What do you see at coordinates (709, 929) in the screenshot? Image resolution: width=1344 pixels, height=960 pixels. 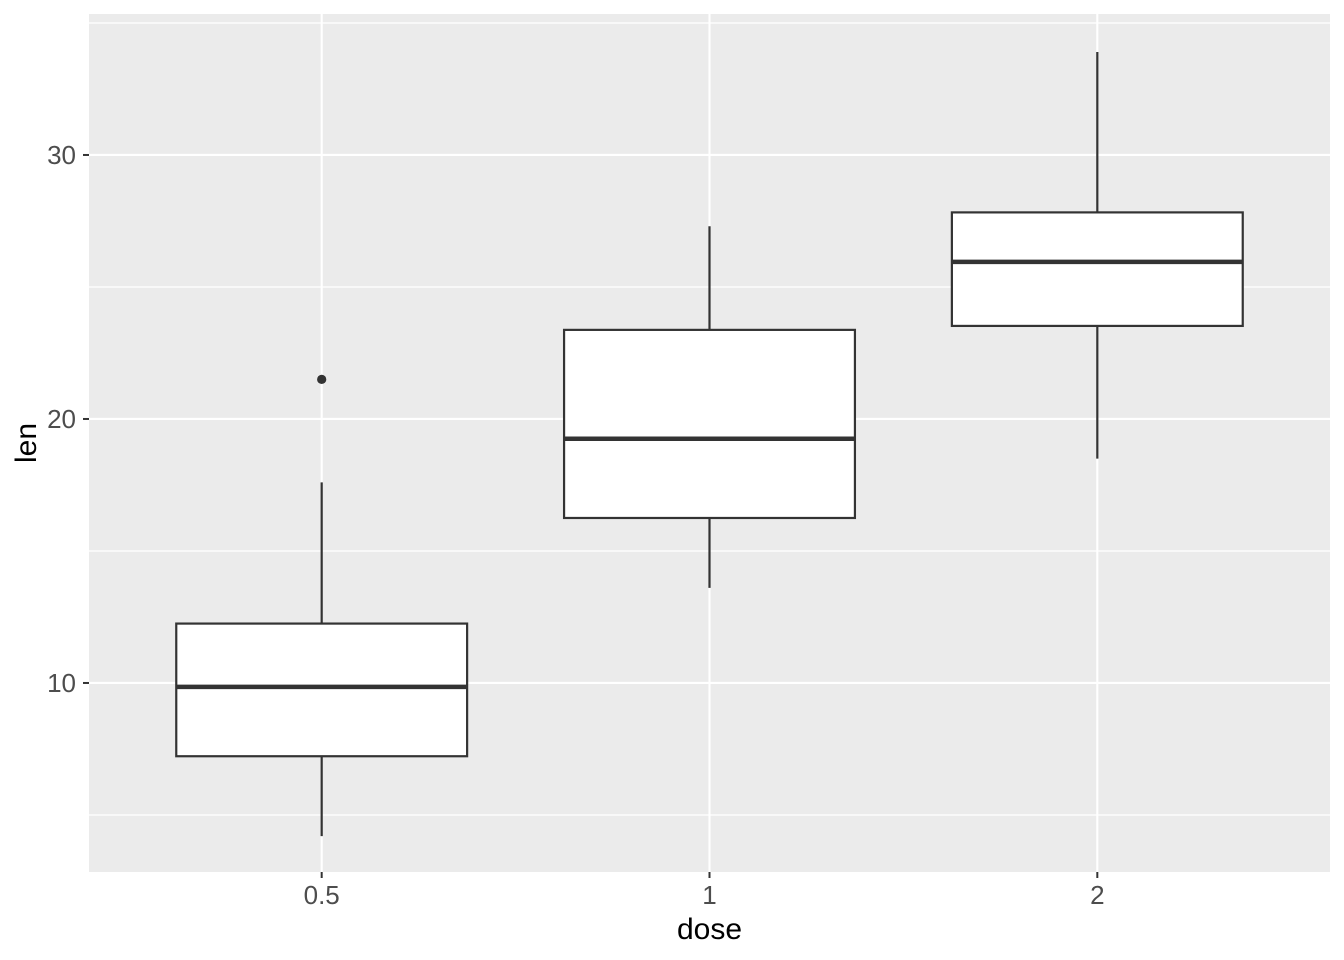 I see `x-axis-title: dose` at bounding box center [709, 929].